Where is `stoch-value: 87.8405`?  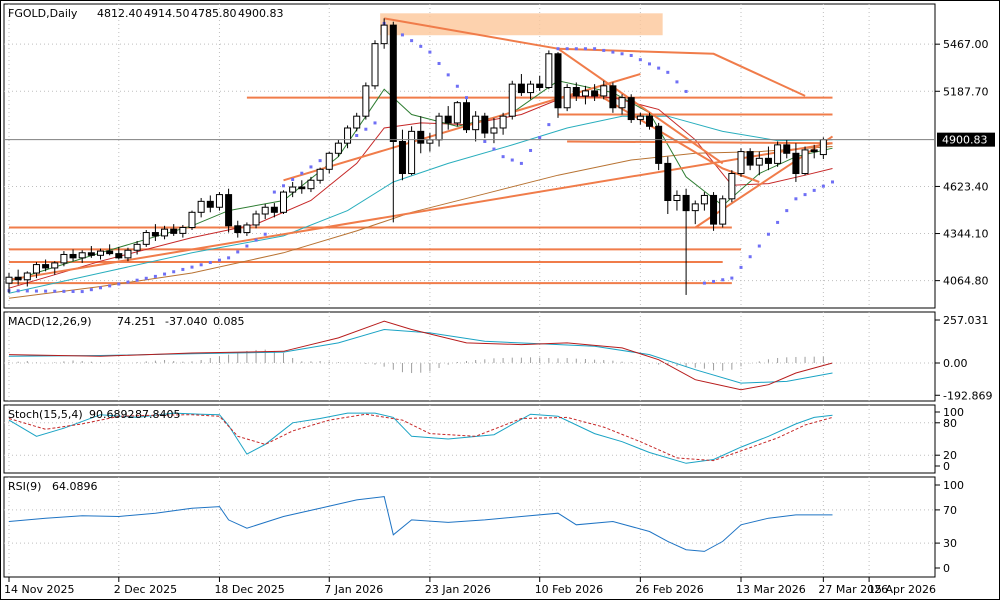
stoch-value: 87.8405 is located at coordinates (158, 414).